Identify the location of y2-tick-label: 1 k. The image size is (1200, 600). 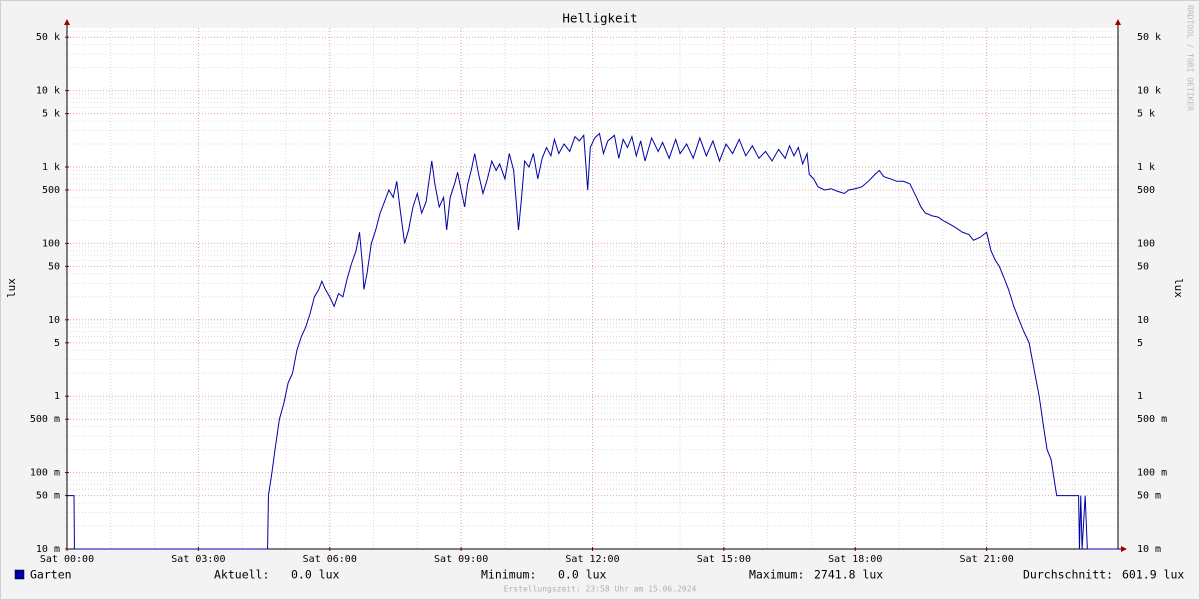
(1146, 167).